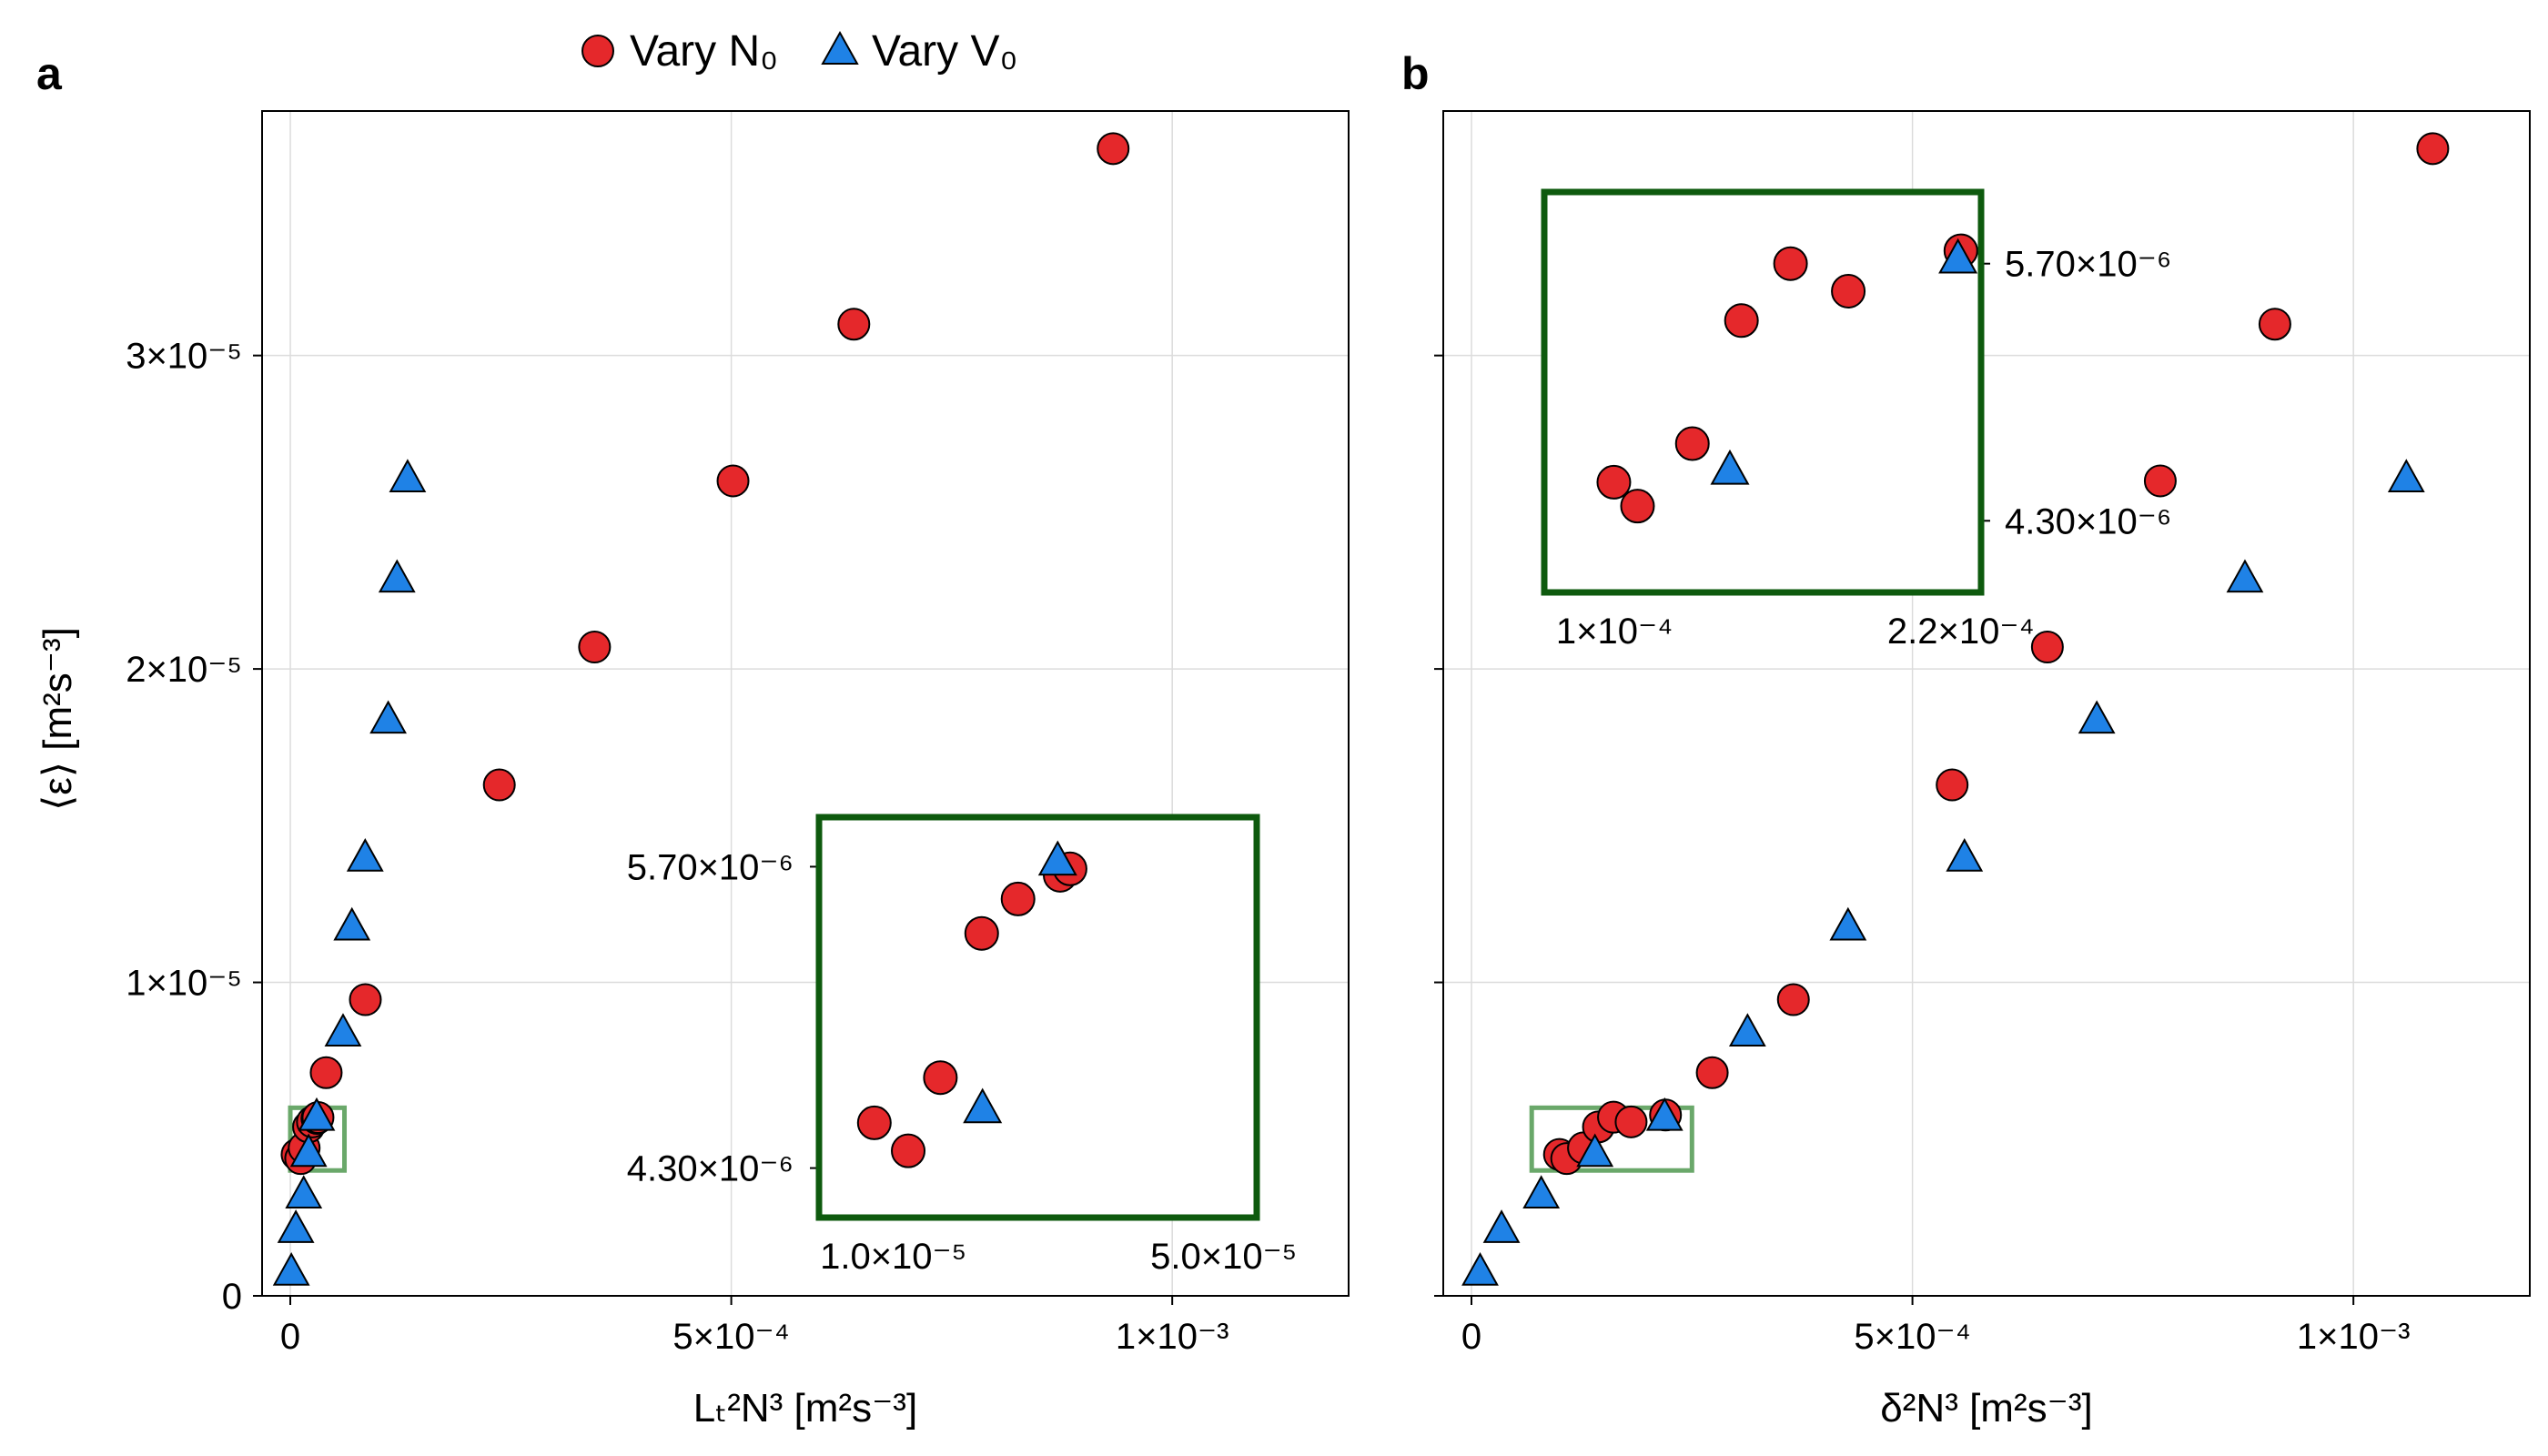  Describe the element at coordinates (840, 48) in the screenshot. I see `legend-v0-marker` at that location.